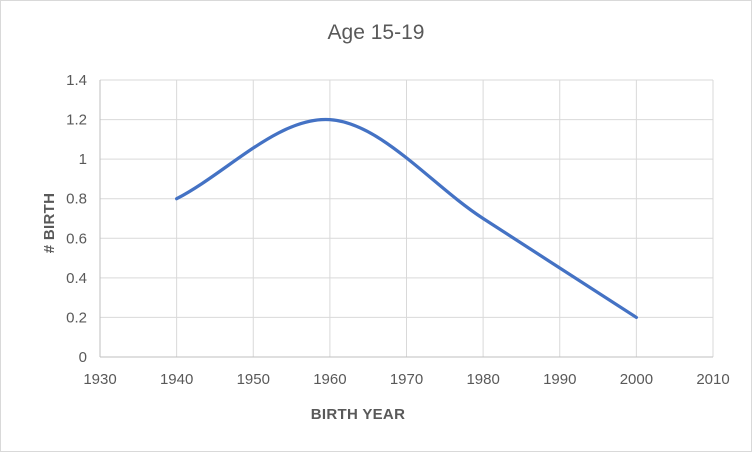  I want to click on y-tick-label: 0, so click(83, 357).